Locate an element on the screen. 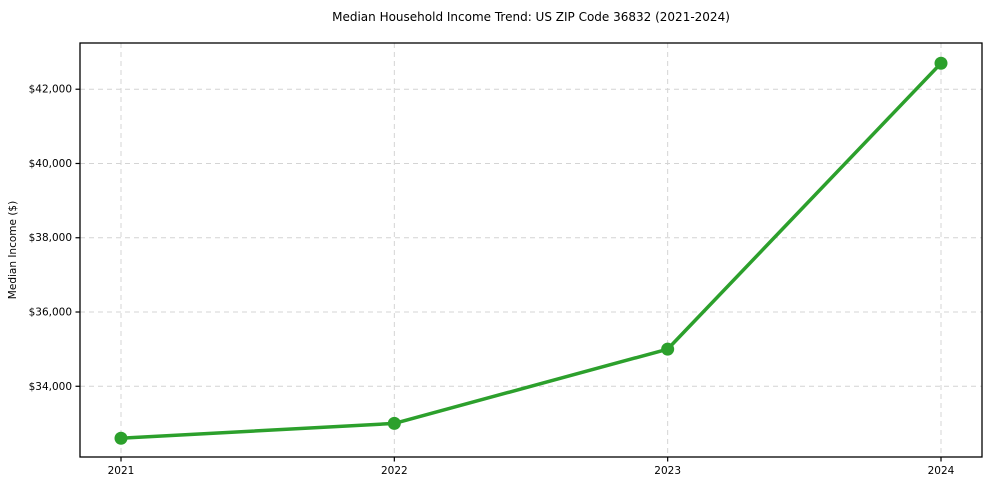  y-tick-label: $36,000 is located at coordinates (50, 313).